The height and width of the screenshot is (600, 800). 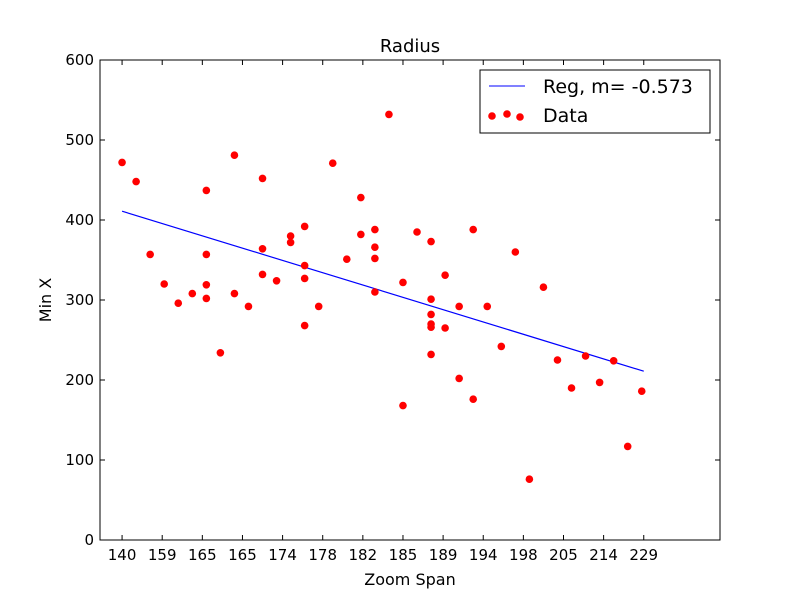 What do you see at coordinates (79, 140) in the screenshot?
I see `y-tick-label: 500` at bounding box center [79, 140].